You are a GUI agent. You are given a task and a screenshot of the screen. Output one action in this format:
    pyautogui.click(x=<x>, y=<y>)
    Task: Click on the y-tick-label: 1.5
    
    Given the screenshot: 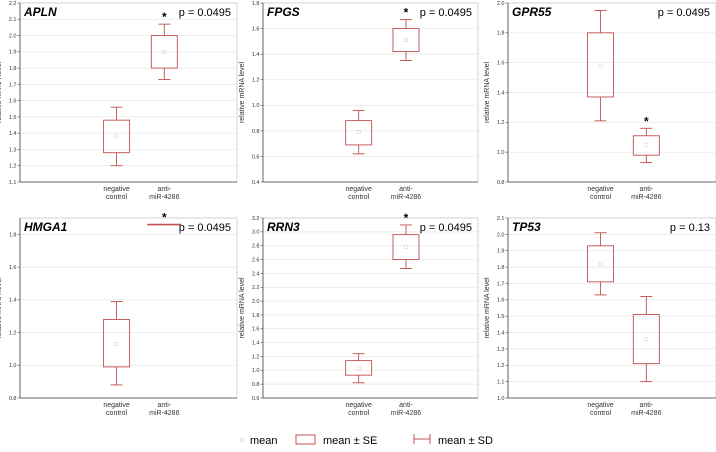 What is the action you would take?
    pyautogui.click(x=501, y=317)
    